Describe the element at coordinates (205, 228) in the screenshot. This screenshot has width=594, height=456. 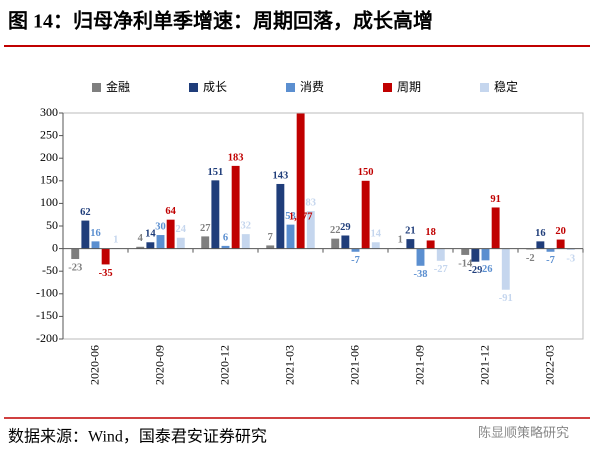
I see `value-label: 27` at that location.